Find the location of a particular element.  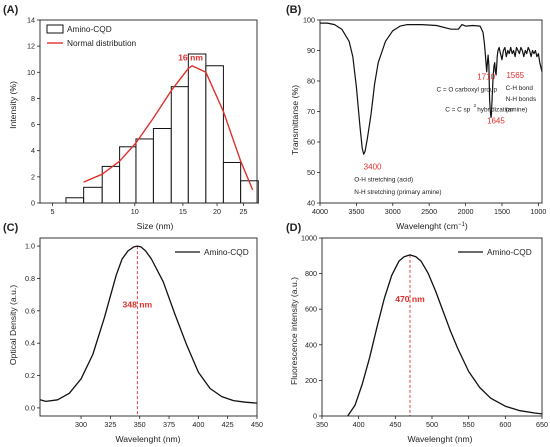

fluorescence-line is located at coordinates (445, 335).